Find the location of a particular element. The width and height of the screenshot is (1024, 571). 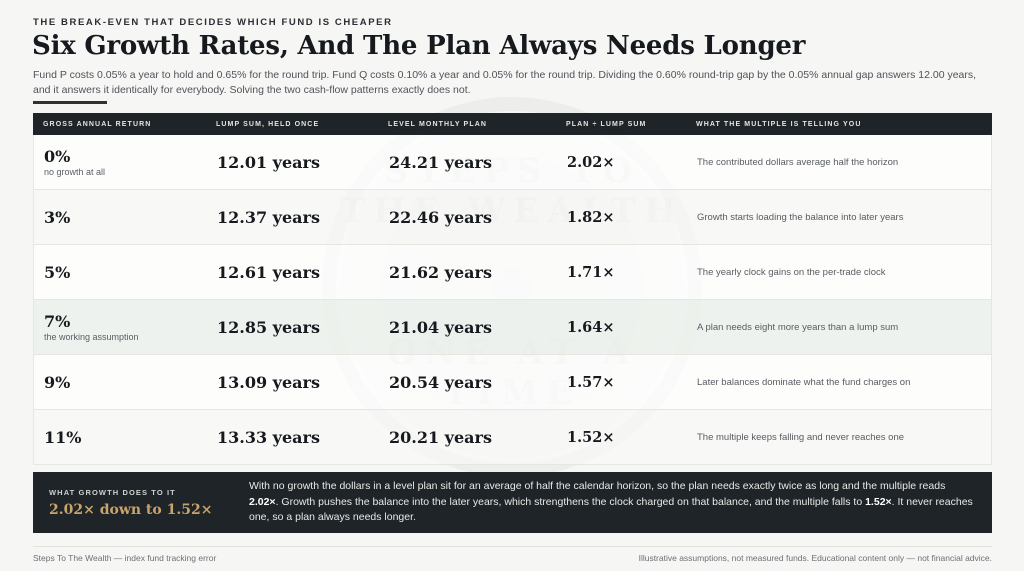

plan-years: 21.04 years is located at coordinates (440, 327).